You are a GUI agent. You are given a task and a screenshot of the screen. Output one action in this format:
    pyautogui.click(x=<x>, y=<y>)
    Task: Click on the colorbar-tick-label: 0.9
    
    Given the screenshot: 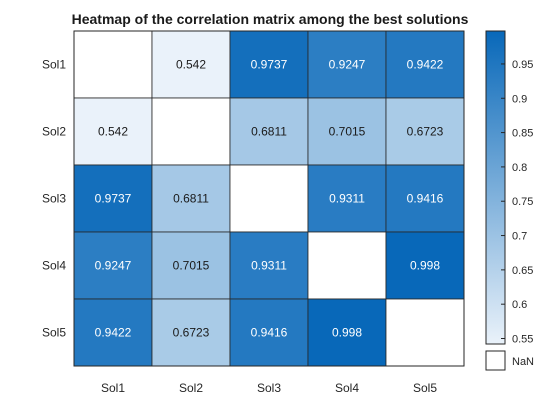 What is the action you would take?
    pyautogui.click(x=519, y=99)
    